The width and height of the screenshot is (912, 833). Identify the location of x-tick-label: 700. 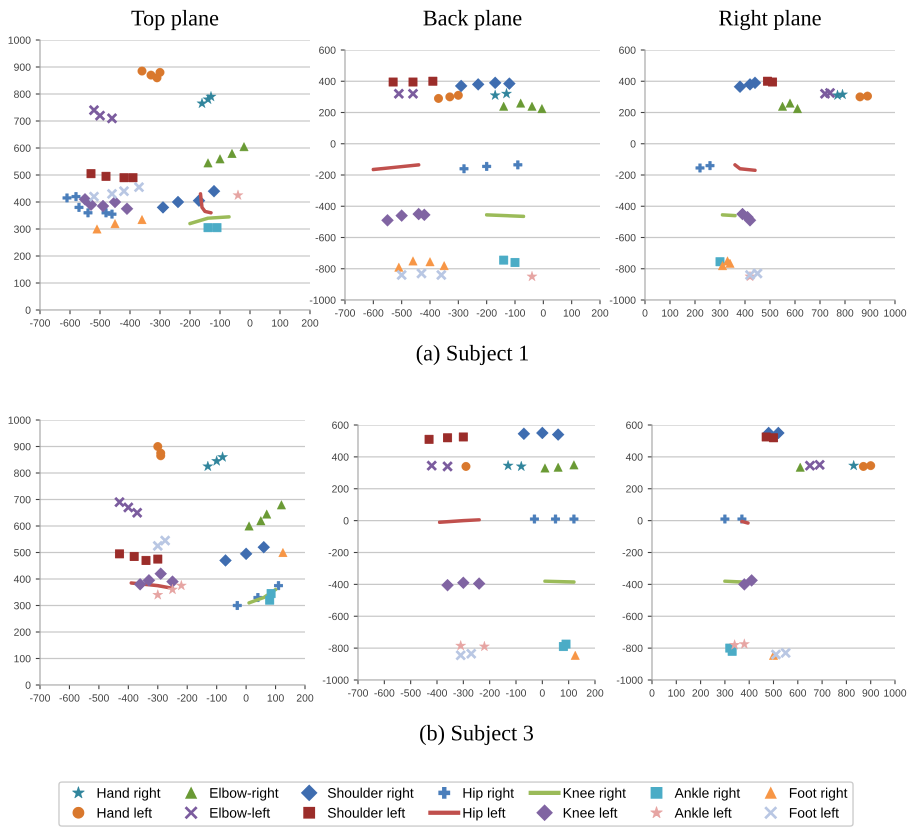
(822, 693).